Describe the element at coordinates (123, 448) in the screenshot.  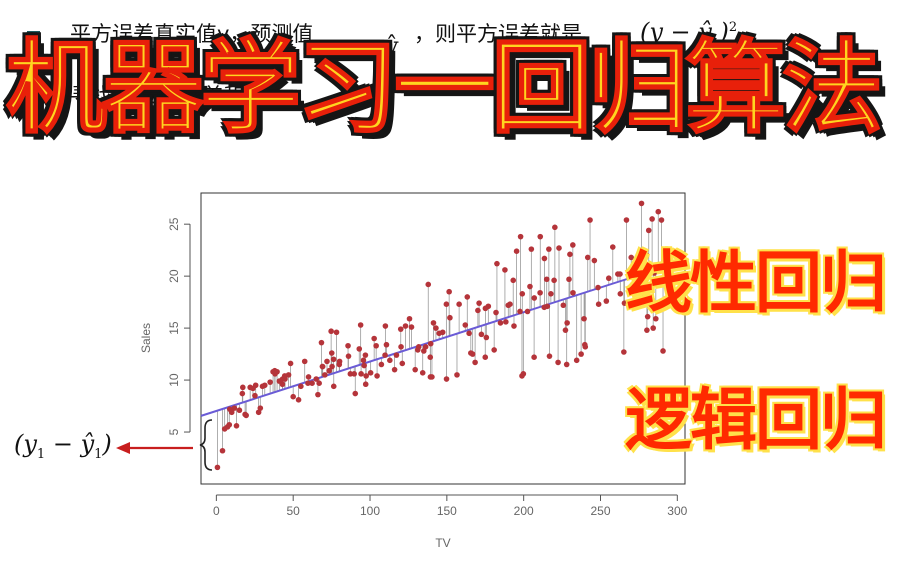
I see `residual-arrowhead` at that location.